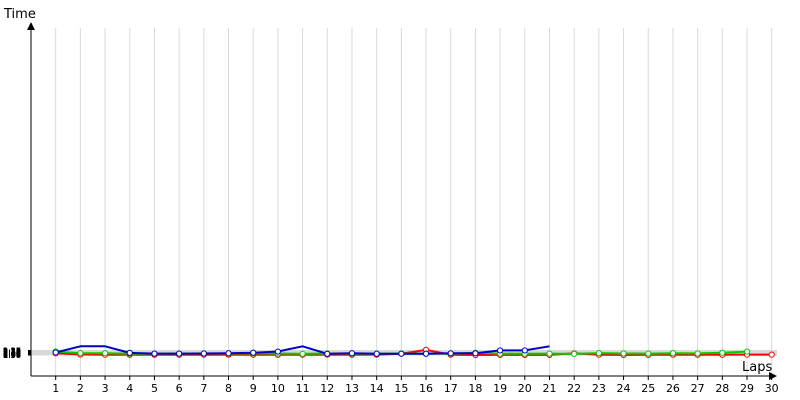 The image size is (800, 400). I want to click on x-tick-label: 27, so click(698, 388).